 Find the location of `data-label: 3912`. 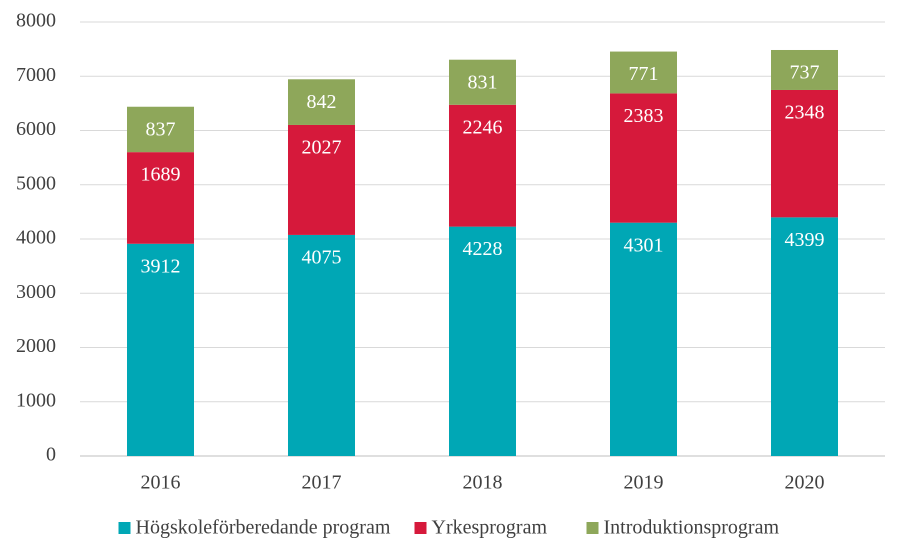

data-label: 3912 is located at coordinates (161, 266).